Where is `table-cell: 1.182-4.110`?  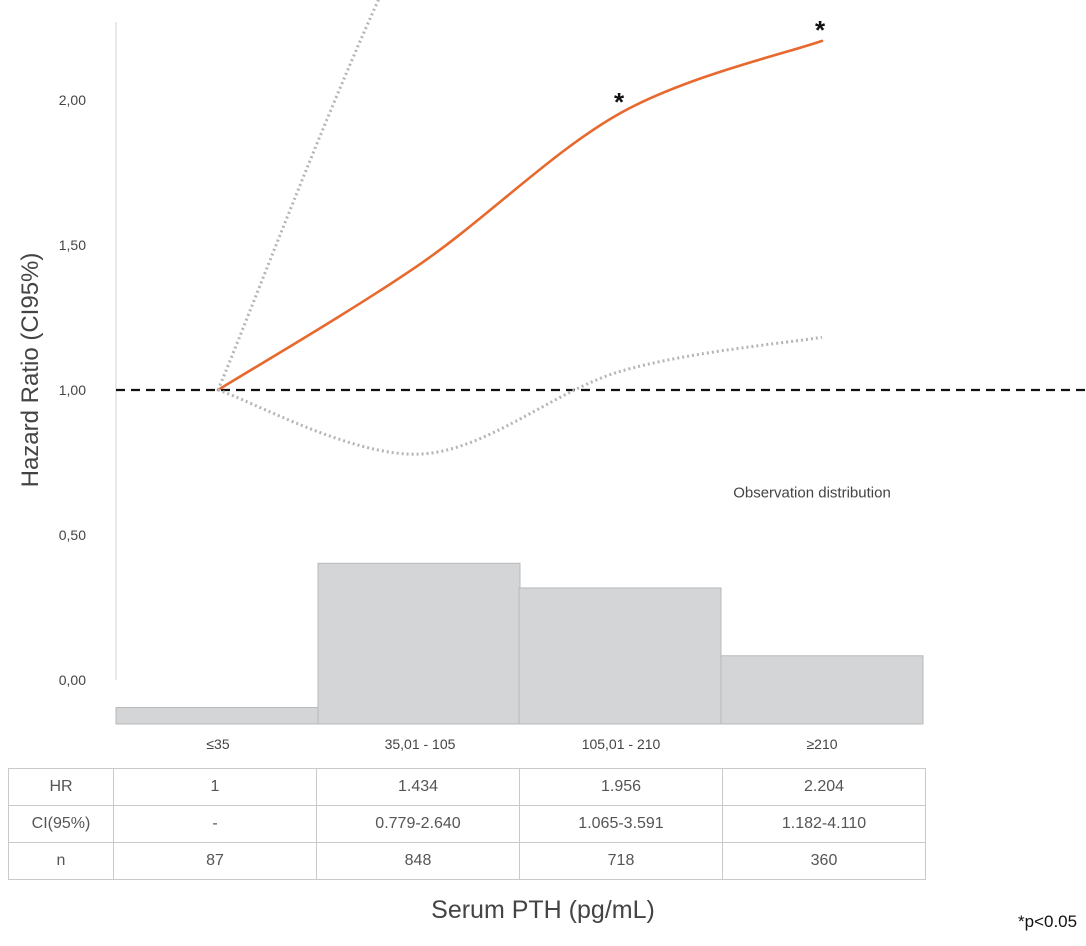
table-cell: 1.182-4.110 is located at coordinates (824, 824).